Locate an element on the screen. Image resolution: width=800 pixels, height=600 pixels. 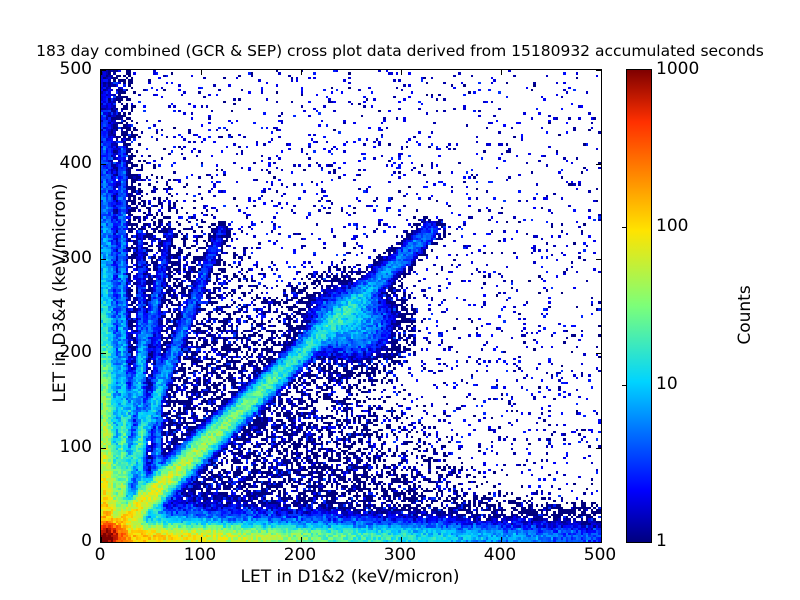
x-ticklabel-100: 100 is located at coordinates (200, 555).